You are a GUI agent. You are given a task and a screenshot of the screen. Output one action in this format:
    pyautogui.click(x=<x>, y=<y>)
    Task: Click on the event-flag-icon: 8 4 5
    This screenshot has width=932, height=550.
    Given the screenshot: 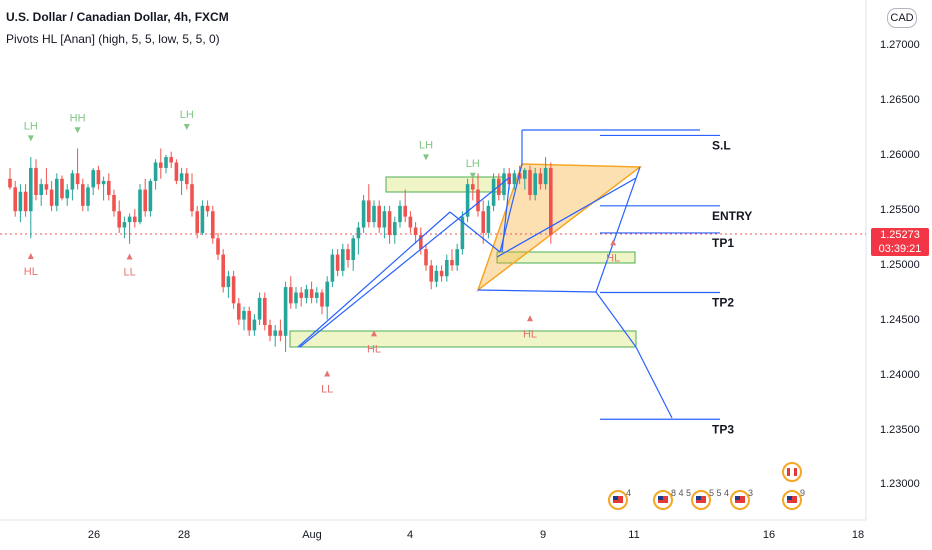 What is the action you would take?
    pyautogui.click(x=672, y=499)
    